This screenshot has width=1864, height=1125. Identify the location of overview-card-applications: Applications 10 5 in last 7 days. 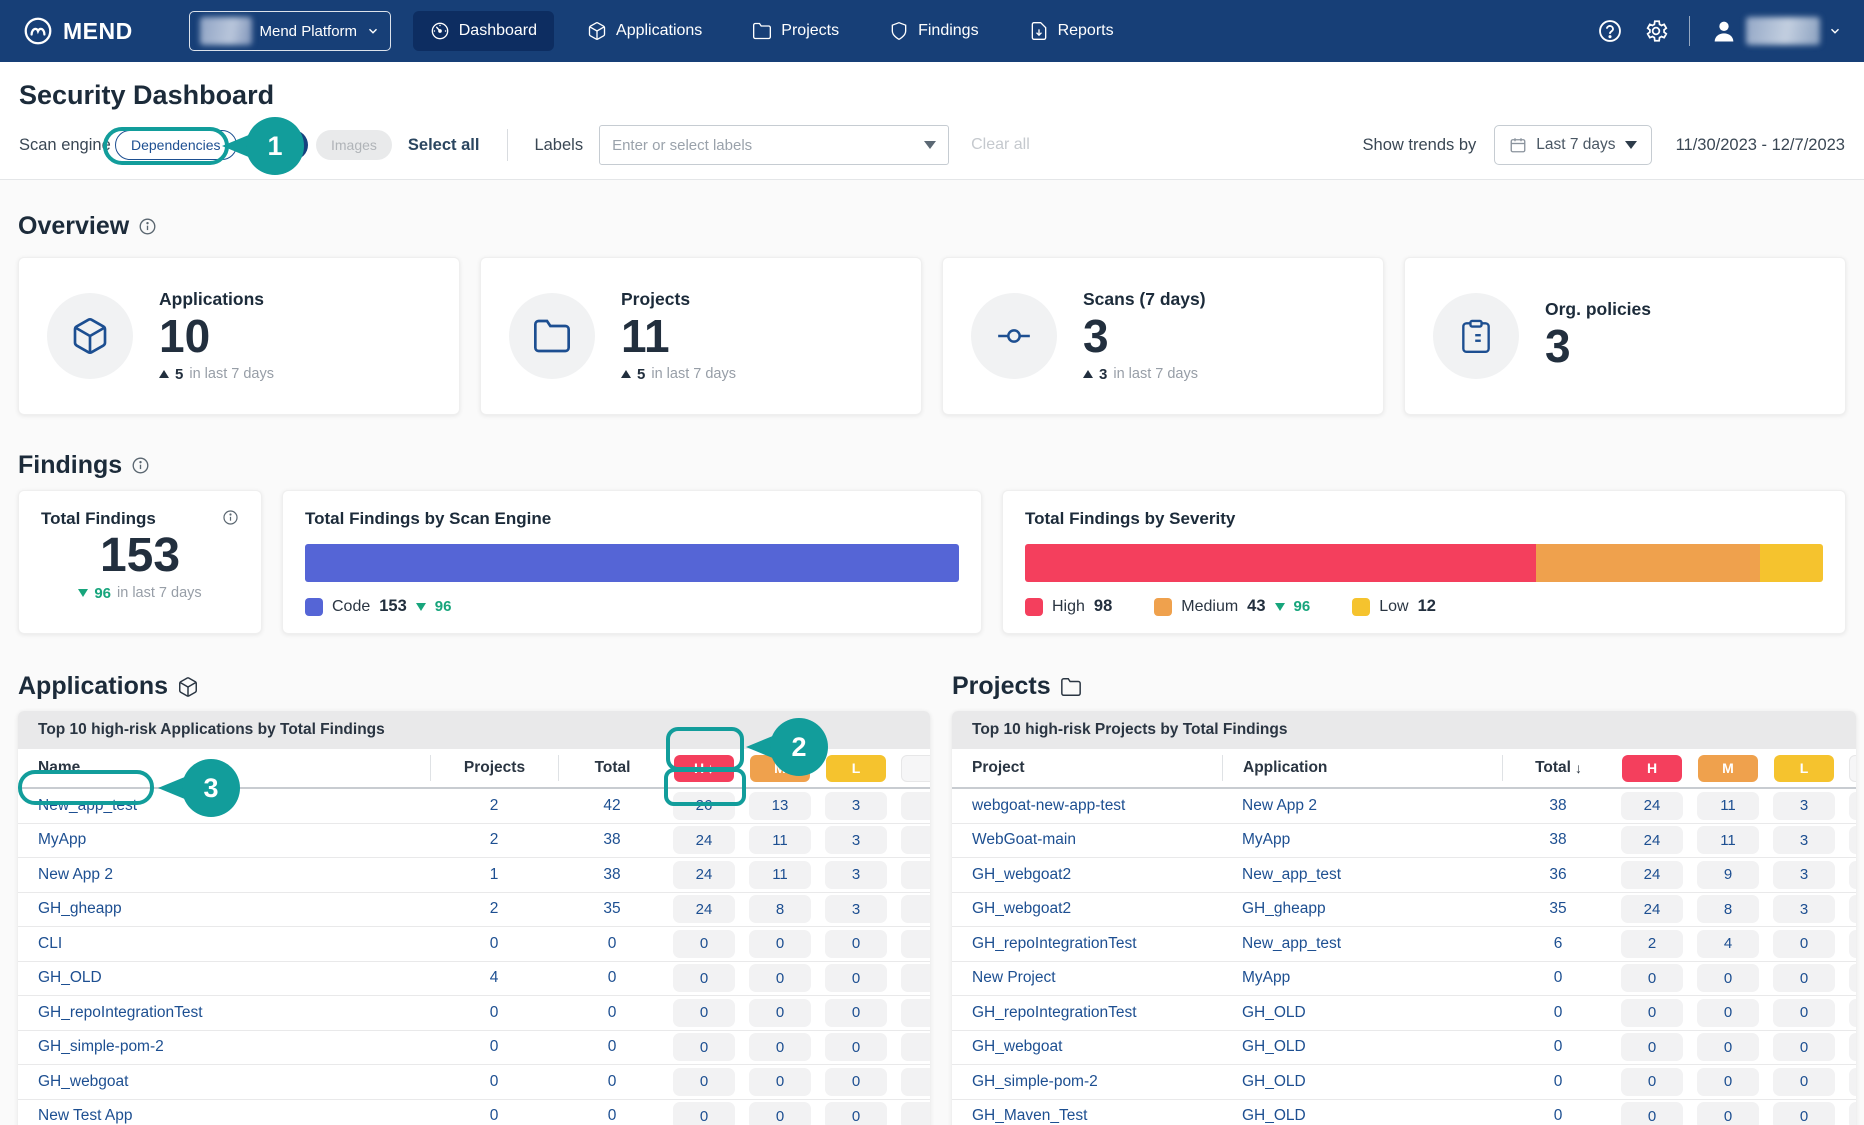
(239, 336).